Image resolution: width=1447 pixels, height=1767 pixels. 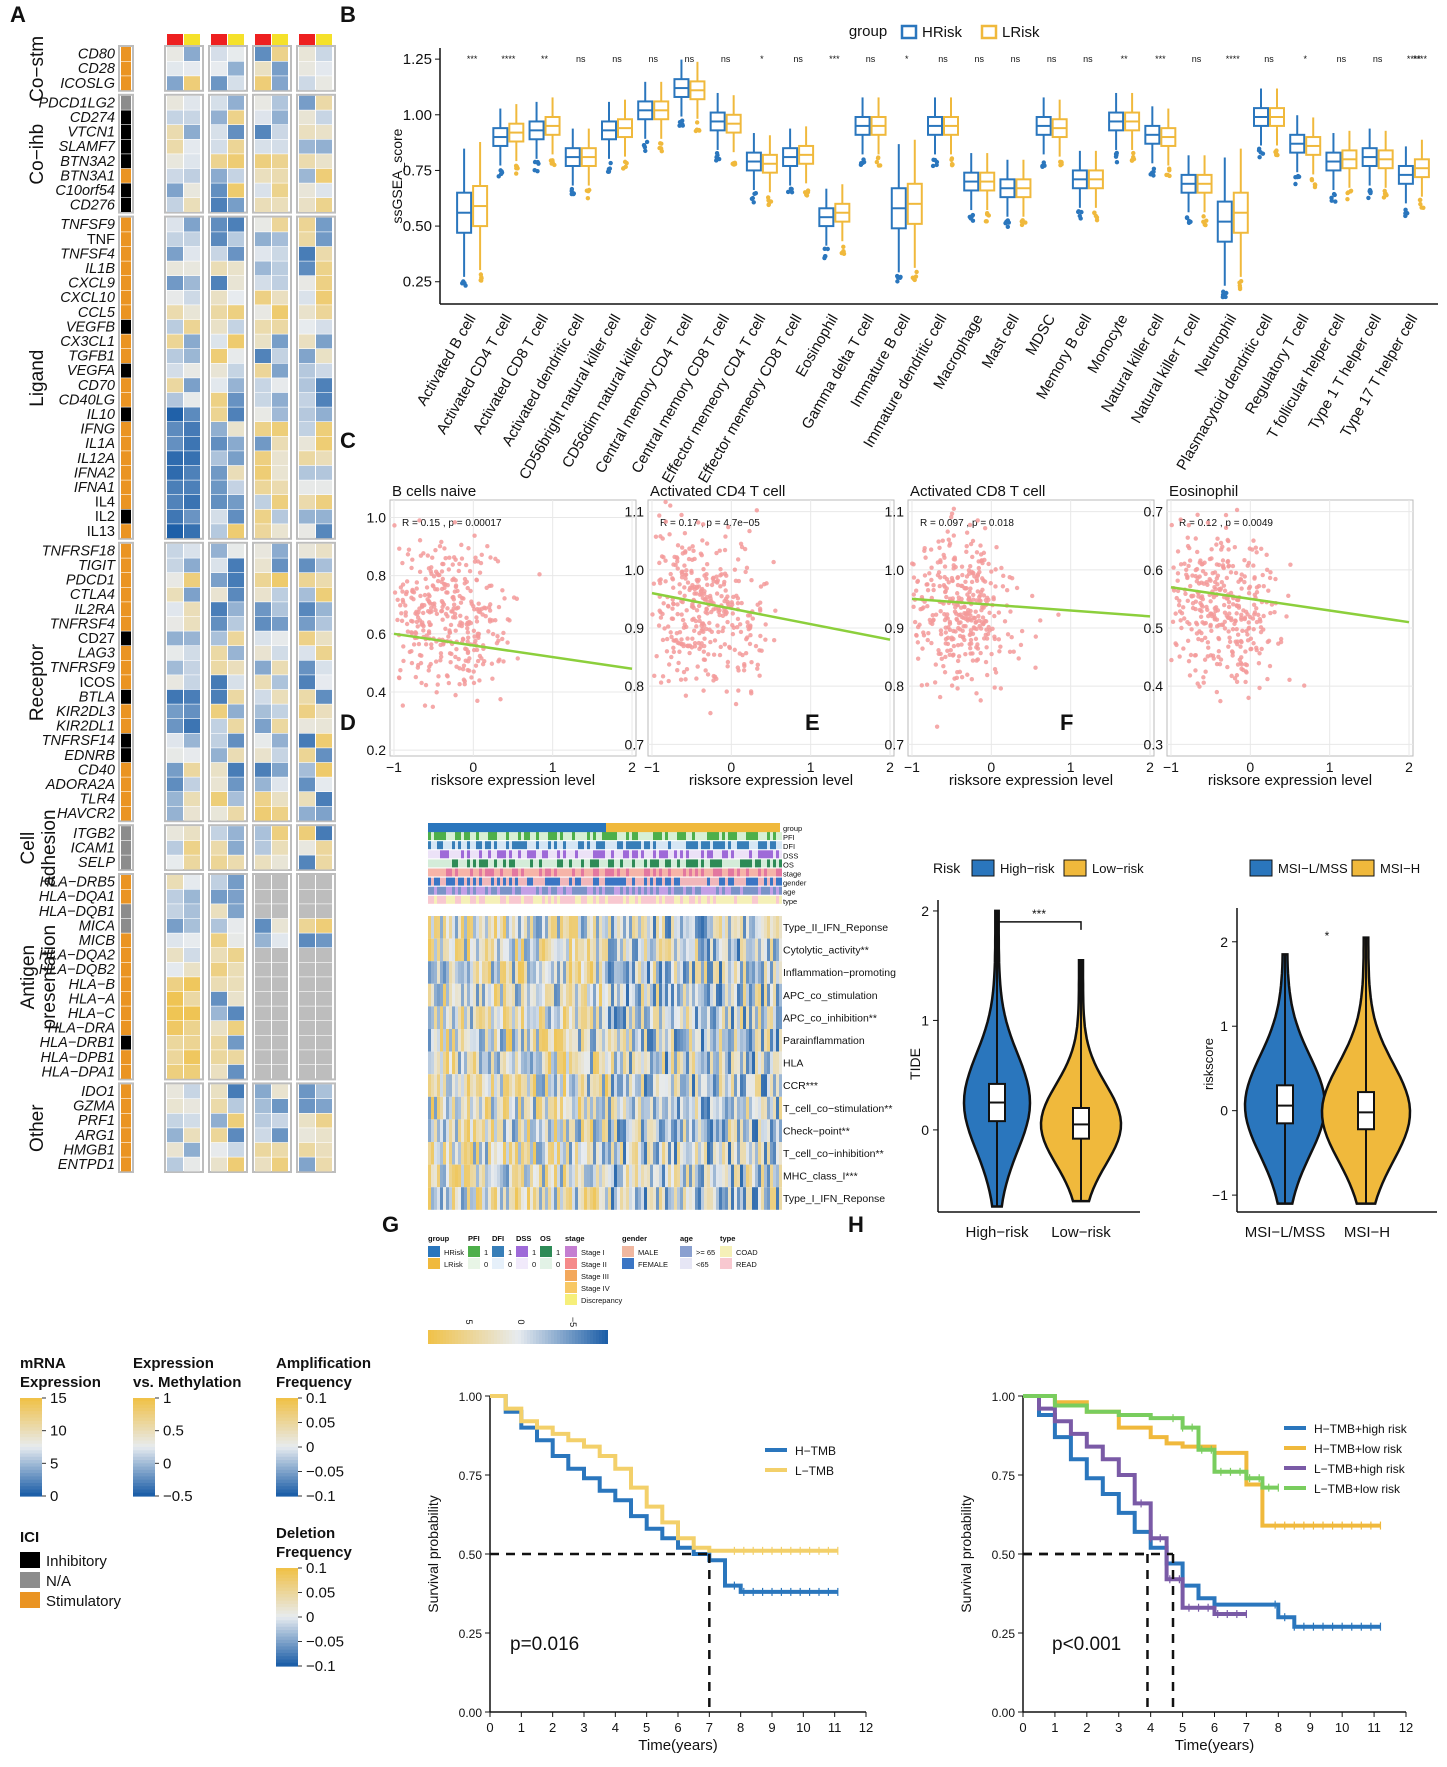 I want to click on gene-label: HLA−DPB1, so click(x=77, y=1058).